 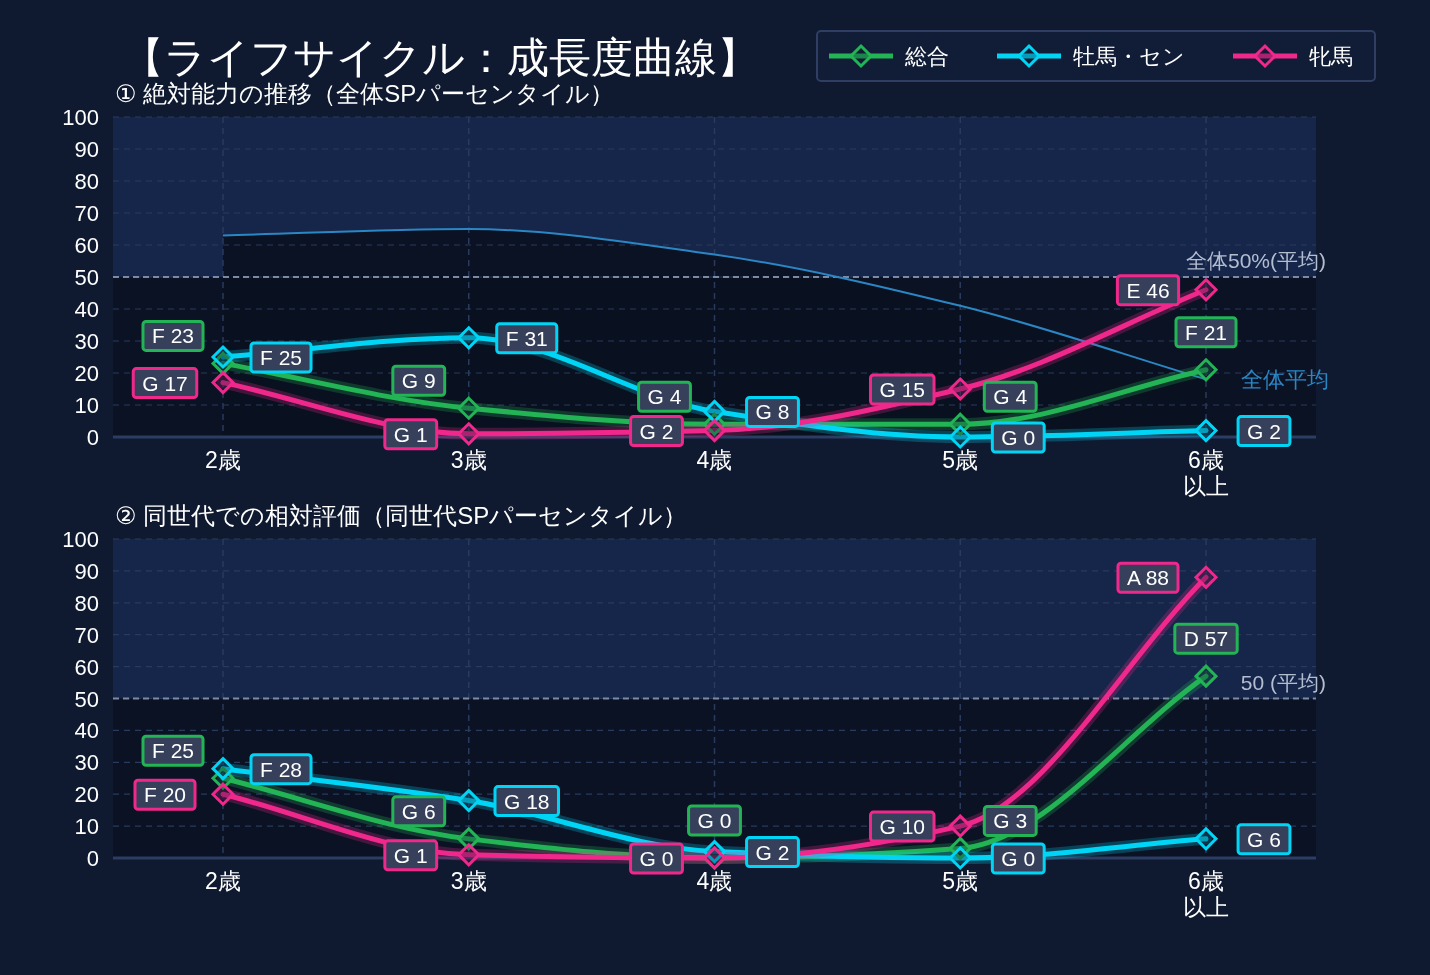 I want to click on data-label: G 17, so click(x=165, y=383).